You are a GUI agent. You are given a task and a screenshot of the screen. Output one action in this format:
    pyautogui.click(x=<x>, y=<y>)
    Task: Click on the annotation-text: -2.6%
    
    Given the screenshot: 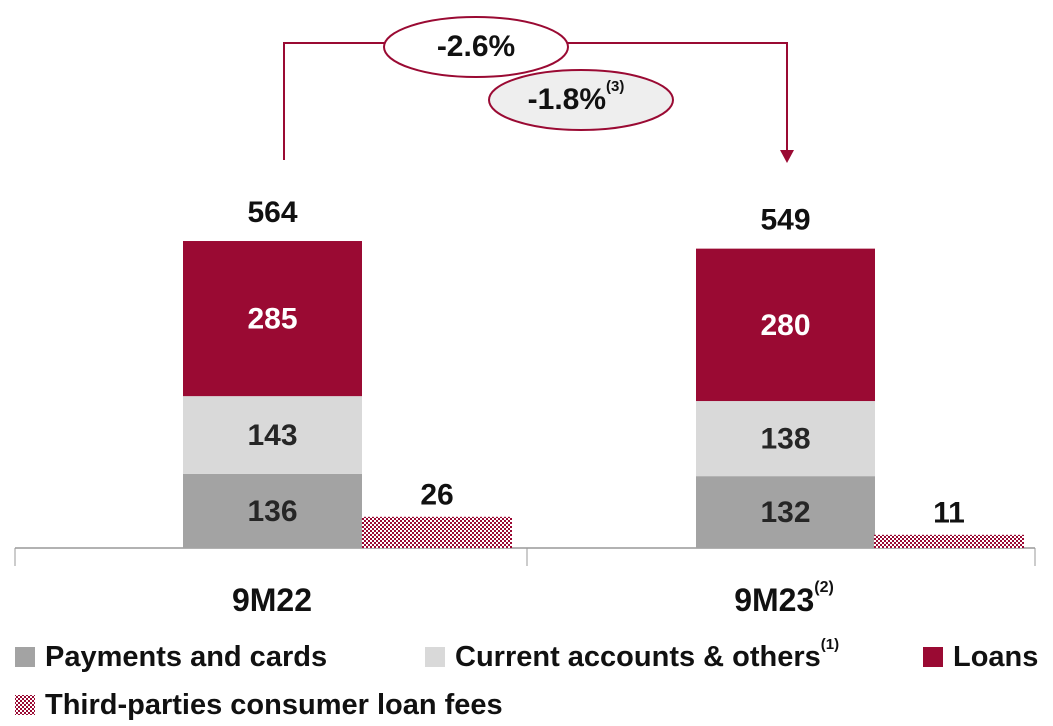 What is the action you would take?
    pyautogui.click(x=476, y=46)
    